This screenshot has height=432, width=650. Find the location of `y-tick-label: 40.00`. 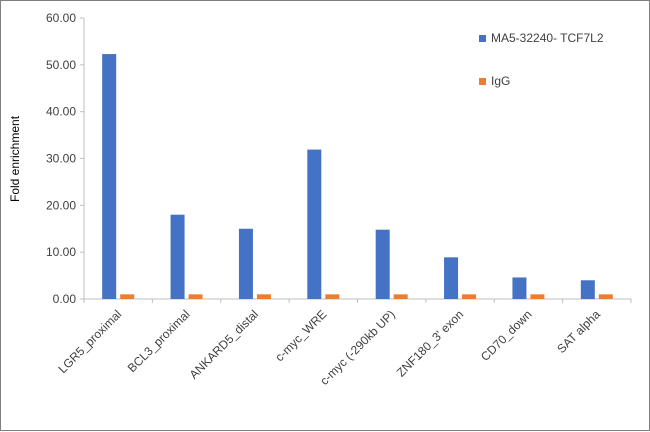

y-tick-label: 40.00 is located at coordinates (61, 112).